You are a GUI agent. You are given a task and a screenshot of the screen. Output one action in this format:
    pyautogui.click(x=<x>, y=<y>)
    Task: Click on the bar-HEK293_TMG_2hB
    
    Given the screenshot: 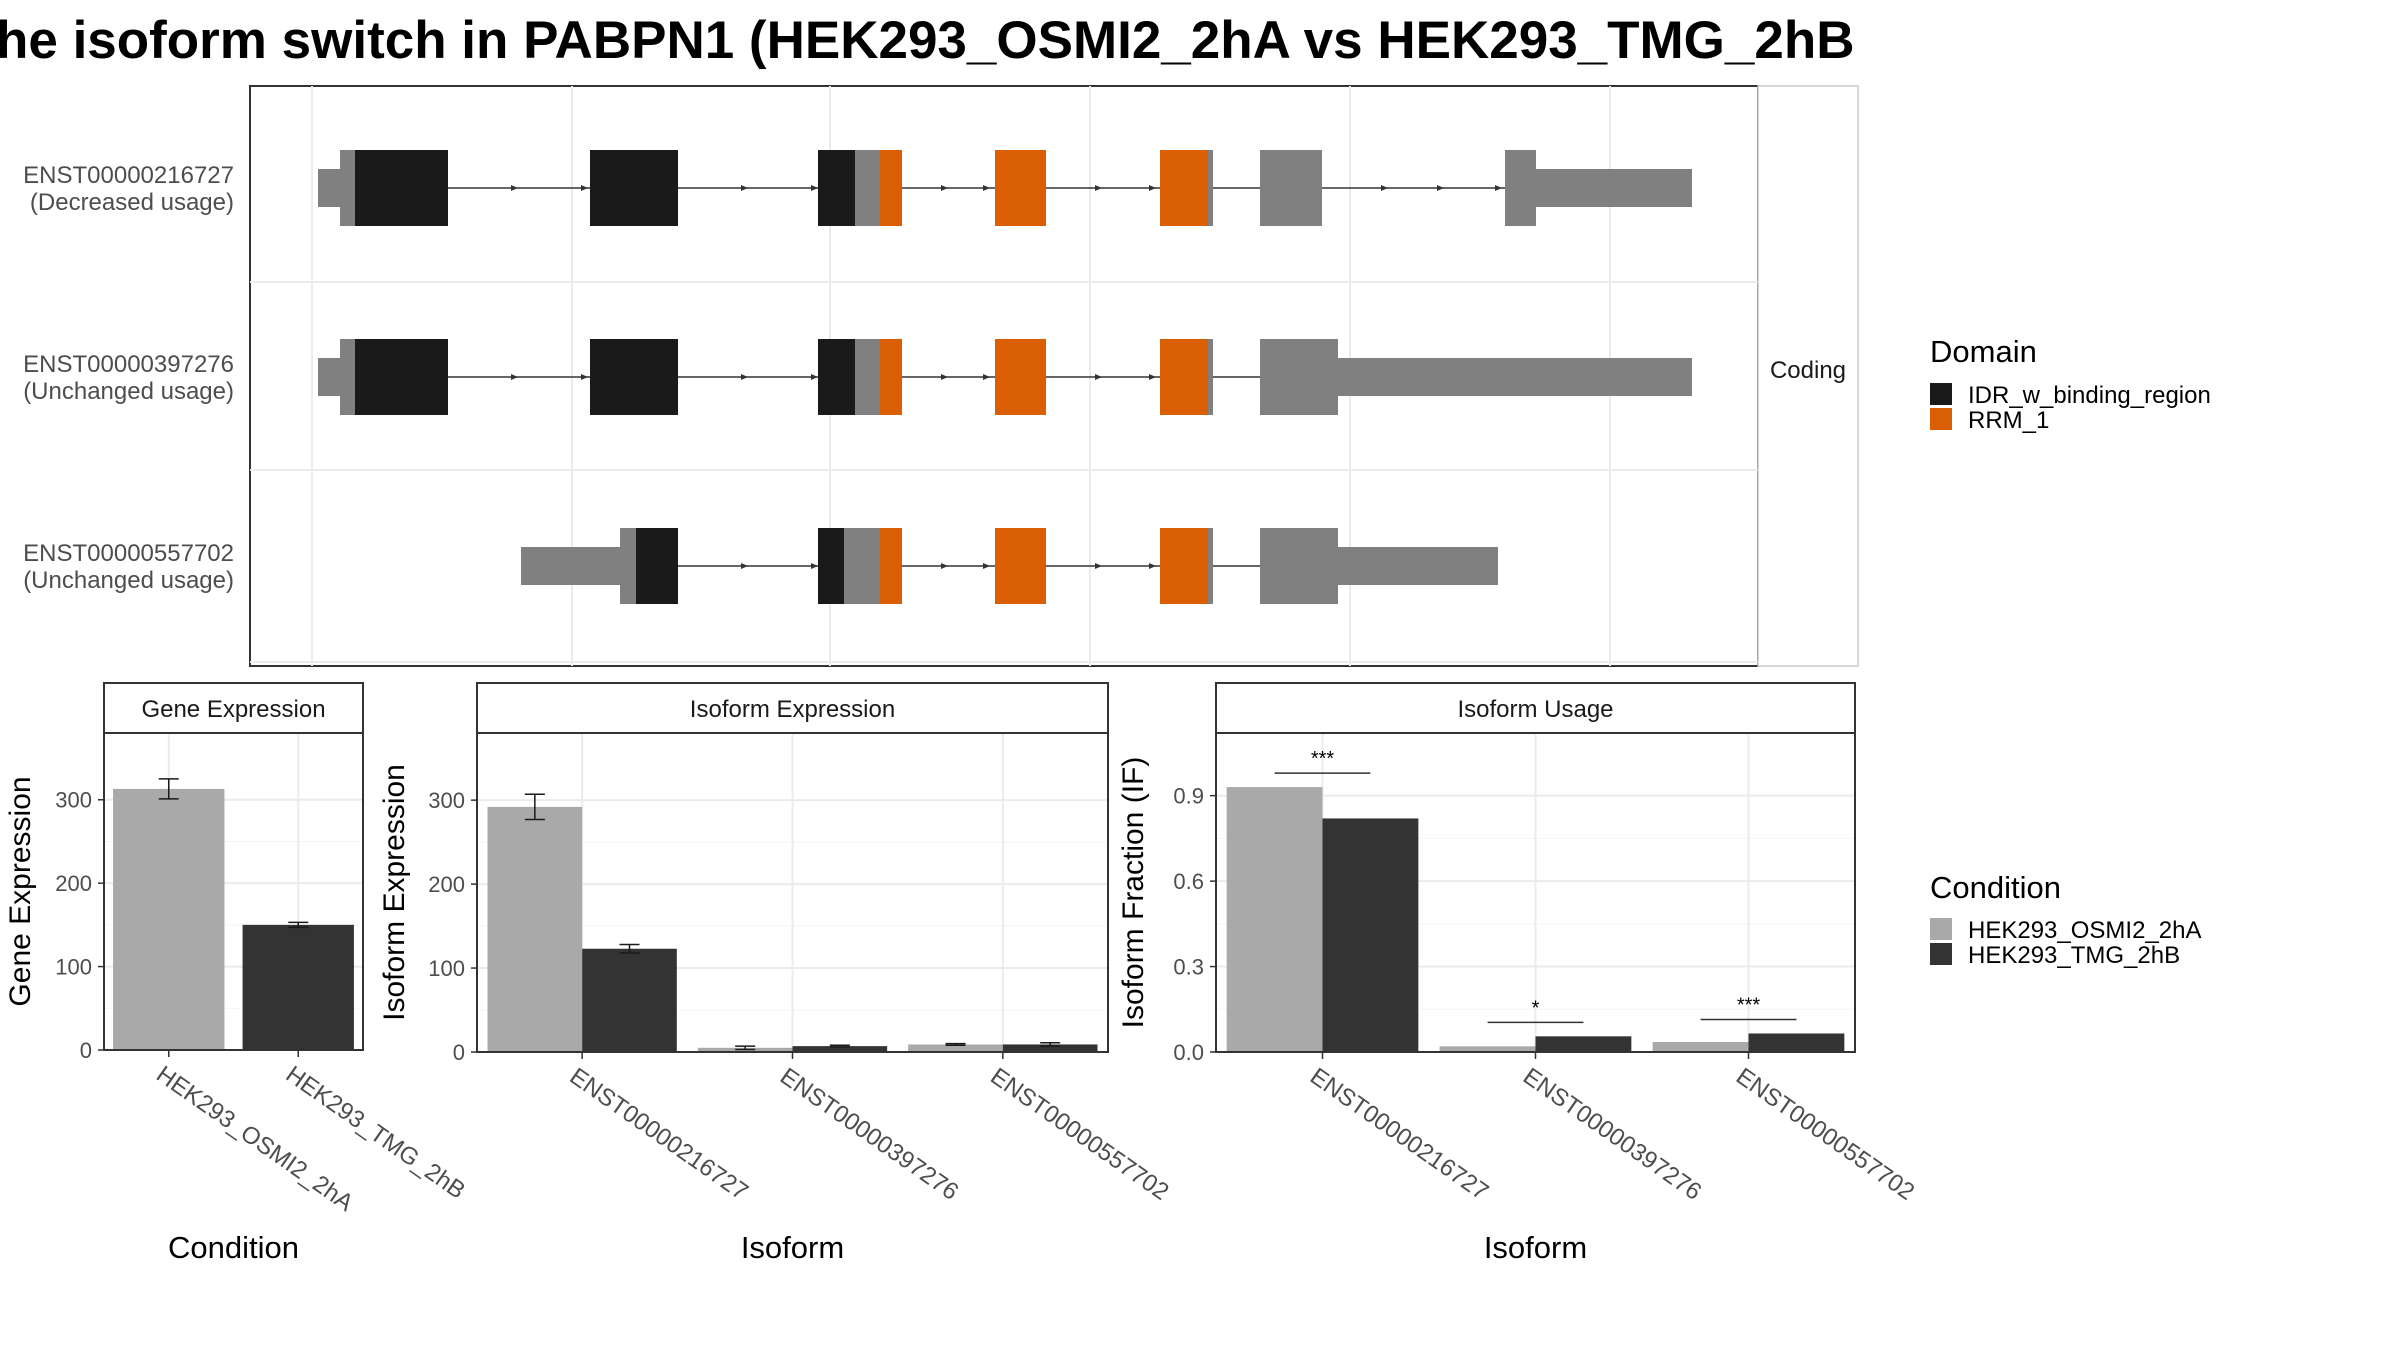 What is the action you would take?
    pyautogui.click(x=298, y=987)
    